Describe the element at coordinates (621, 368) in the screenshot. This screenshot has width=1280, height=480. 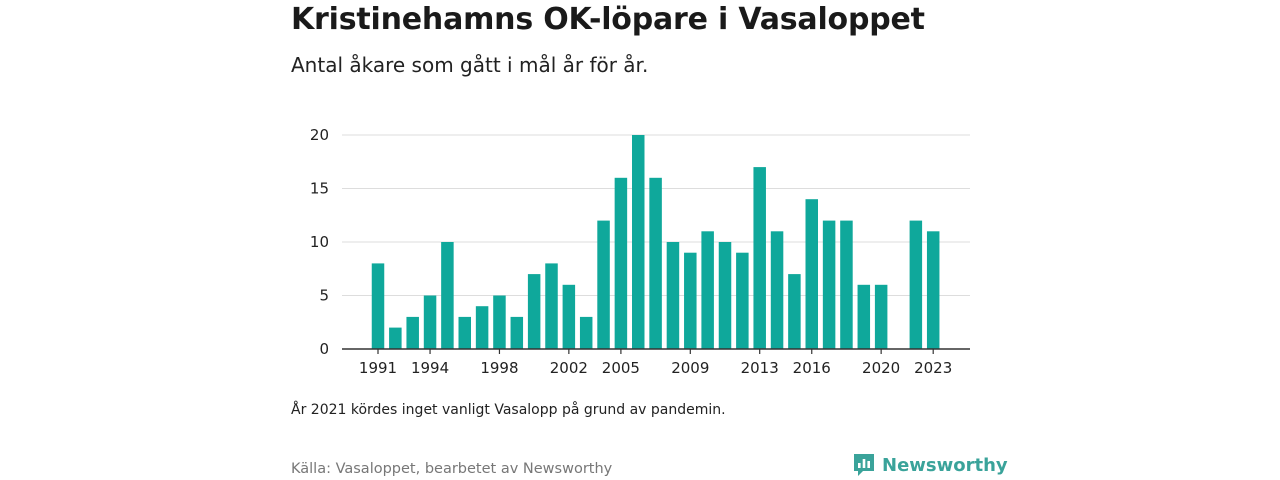
I see `x-tick-label: 2005` at that location.